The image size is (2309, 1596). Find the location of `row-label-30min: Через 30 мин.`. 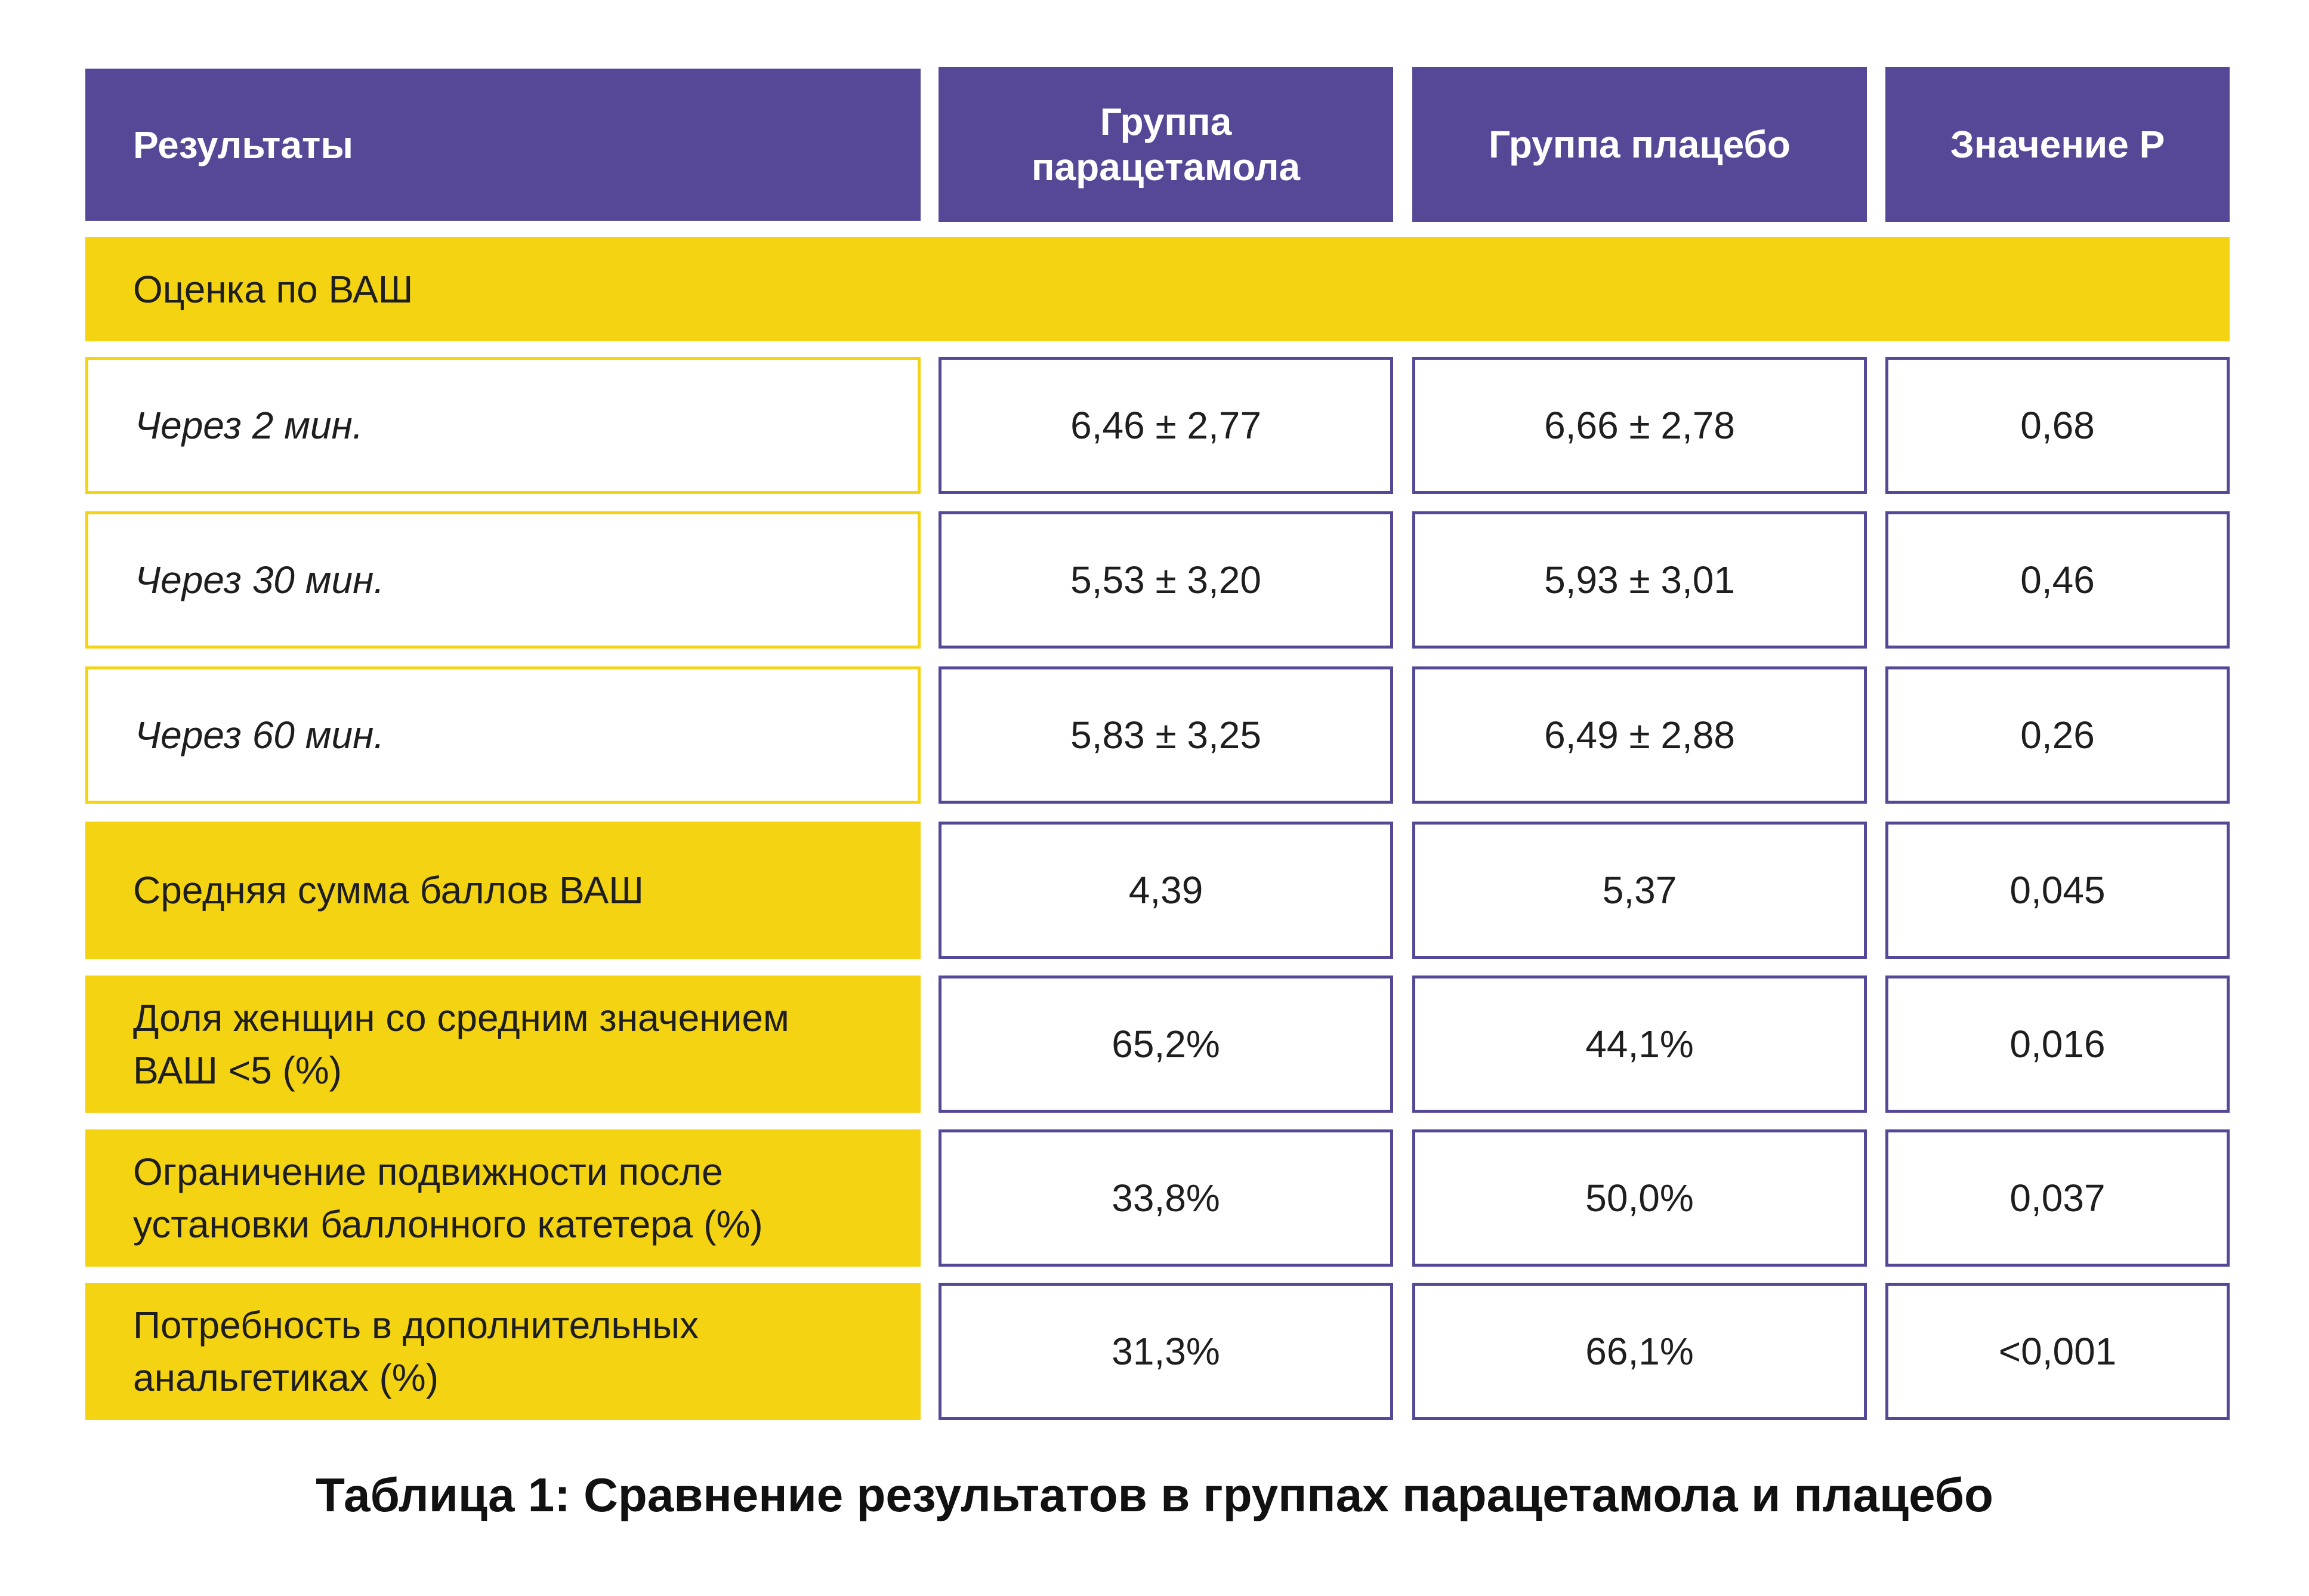

row-label-30min: Через 30 мин. is located at coordinates (503, 580).